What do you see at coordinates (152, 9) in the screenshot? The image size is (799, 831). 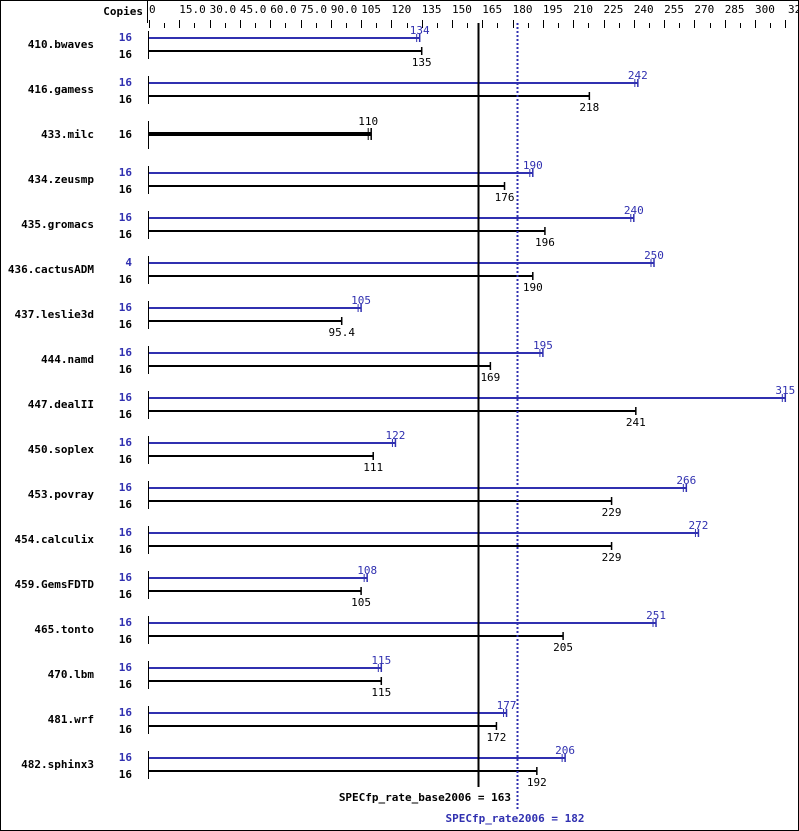 I see `tick-label: 0` at bounding box center [152, 9].